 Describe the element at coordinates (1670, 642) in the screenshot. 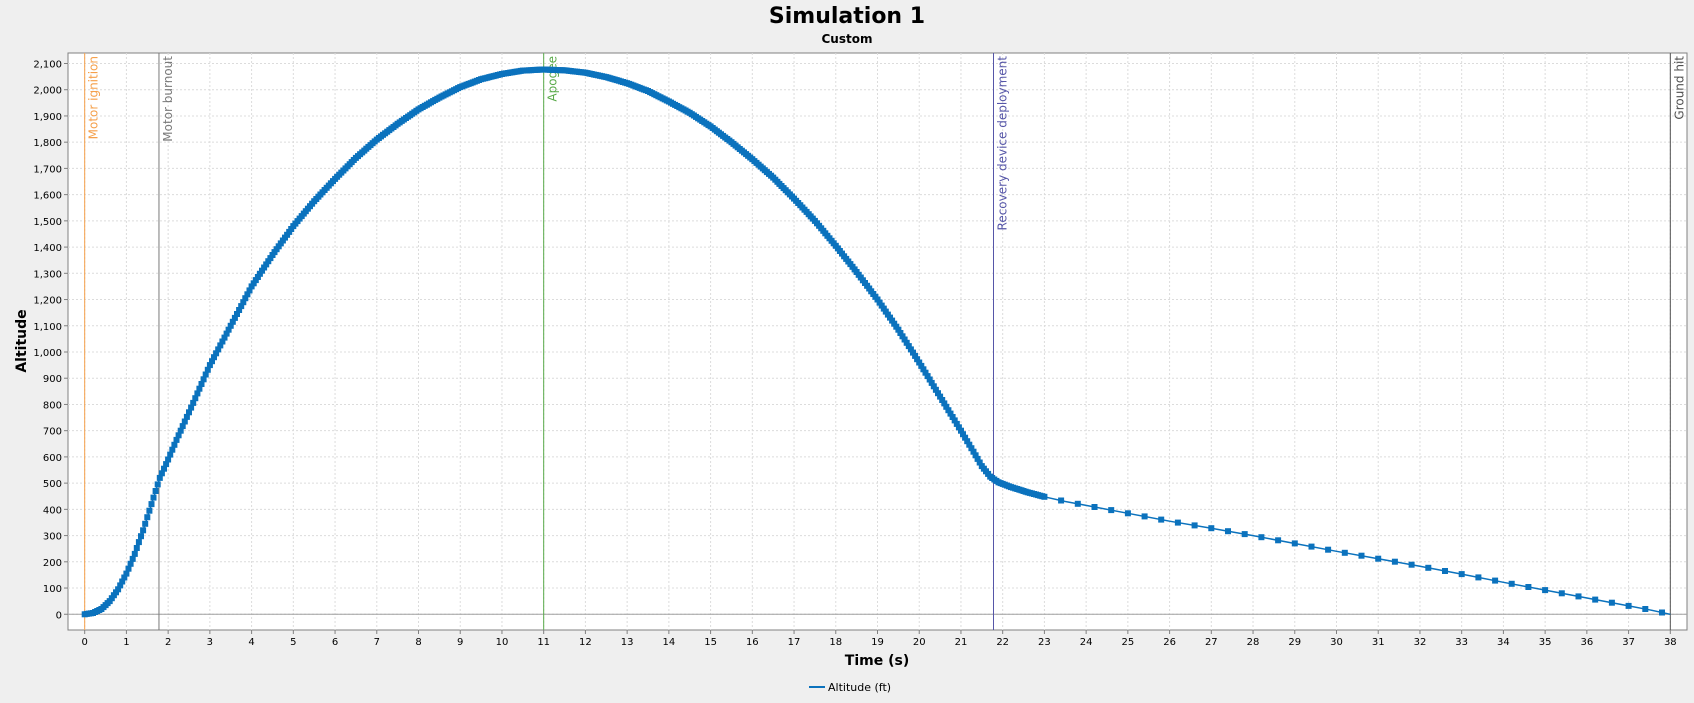

I see `x-tick-label: 38` at that location.